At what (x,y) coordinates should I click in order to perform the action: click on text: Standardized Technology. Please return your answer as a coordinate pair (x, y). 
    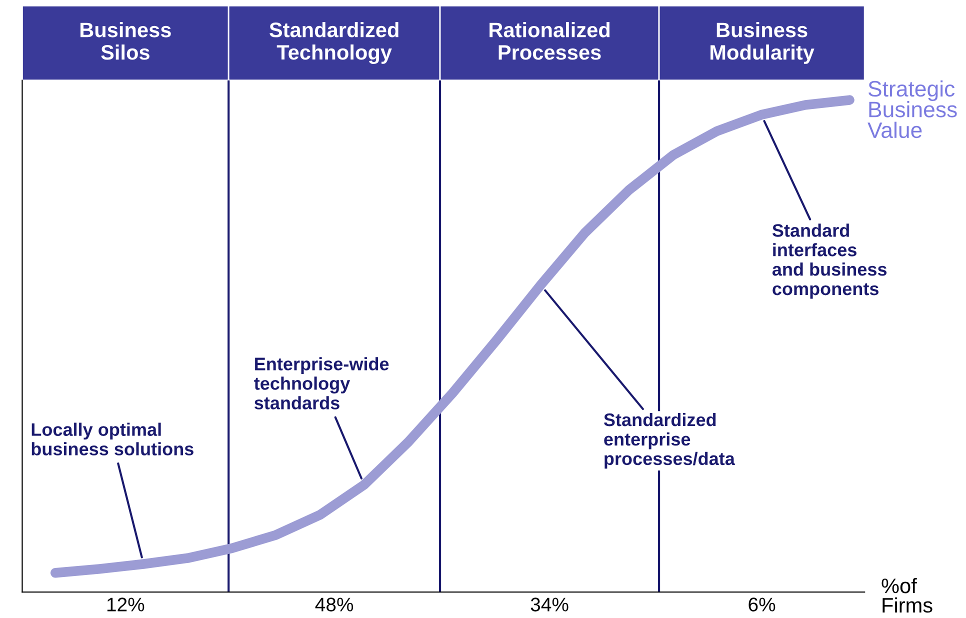
    Looking at the image, I should click on (334, 43).